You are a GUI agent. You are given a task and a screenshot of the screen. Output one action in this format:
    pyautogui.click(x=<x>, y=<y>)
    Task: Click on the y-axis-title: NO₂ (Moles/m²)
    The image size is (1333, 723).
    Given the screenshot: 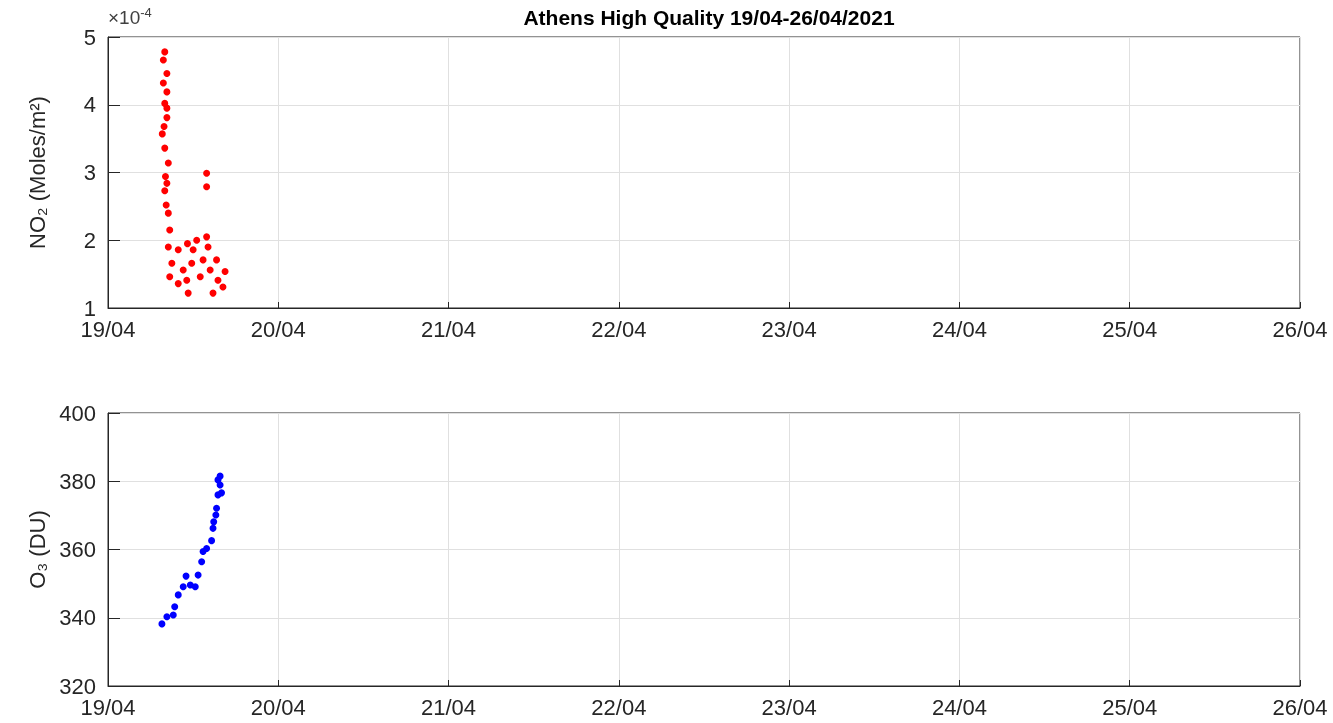 What is the action you would take?
    pyautogui.click(x=37, y=172)
    